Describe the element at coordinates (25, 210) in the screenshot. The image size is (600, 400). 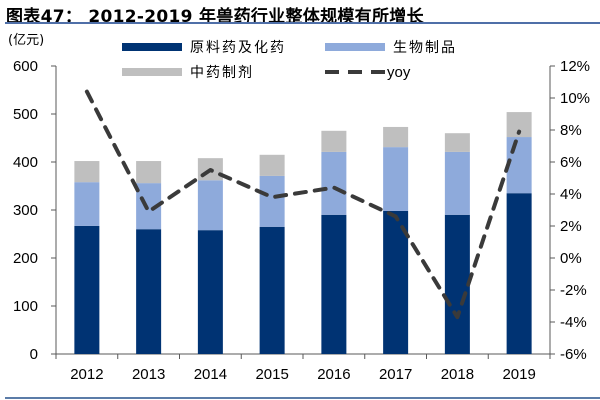
I see `left-tick-label: 300` at that location.